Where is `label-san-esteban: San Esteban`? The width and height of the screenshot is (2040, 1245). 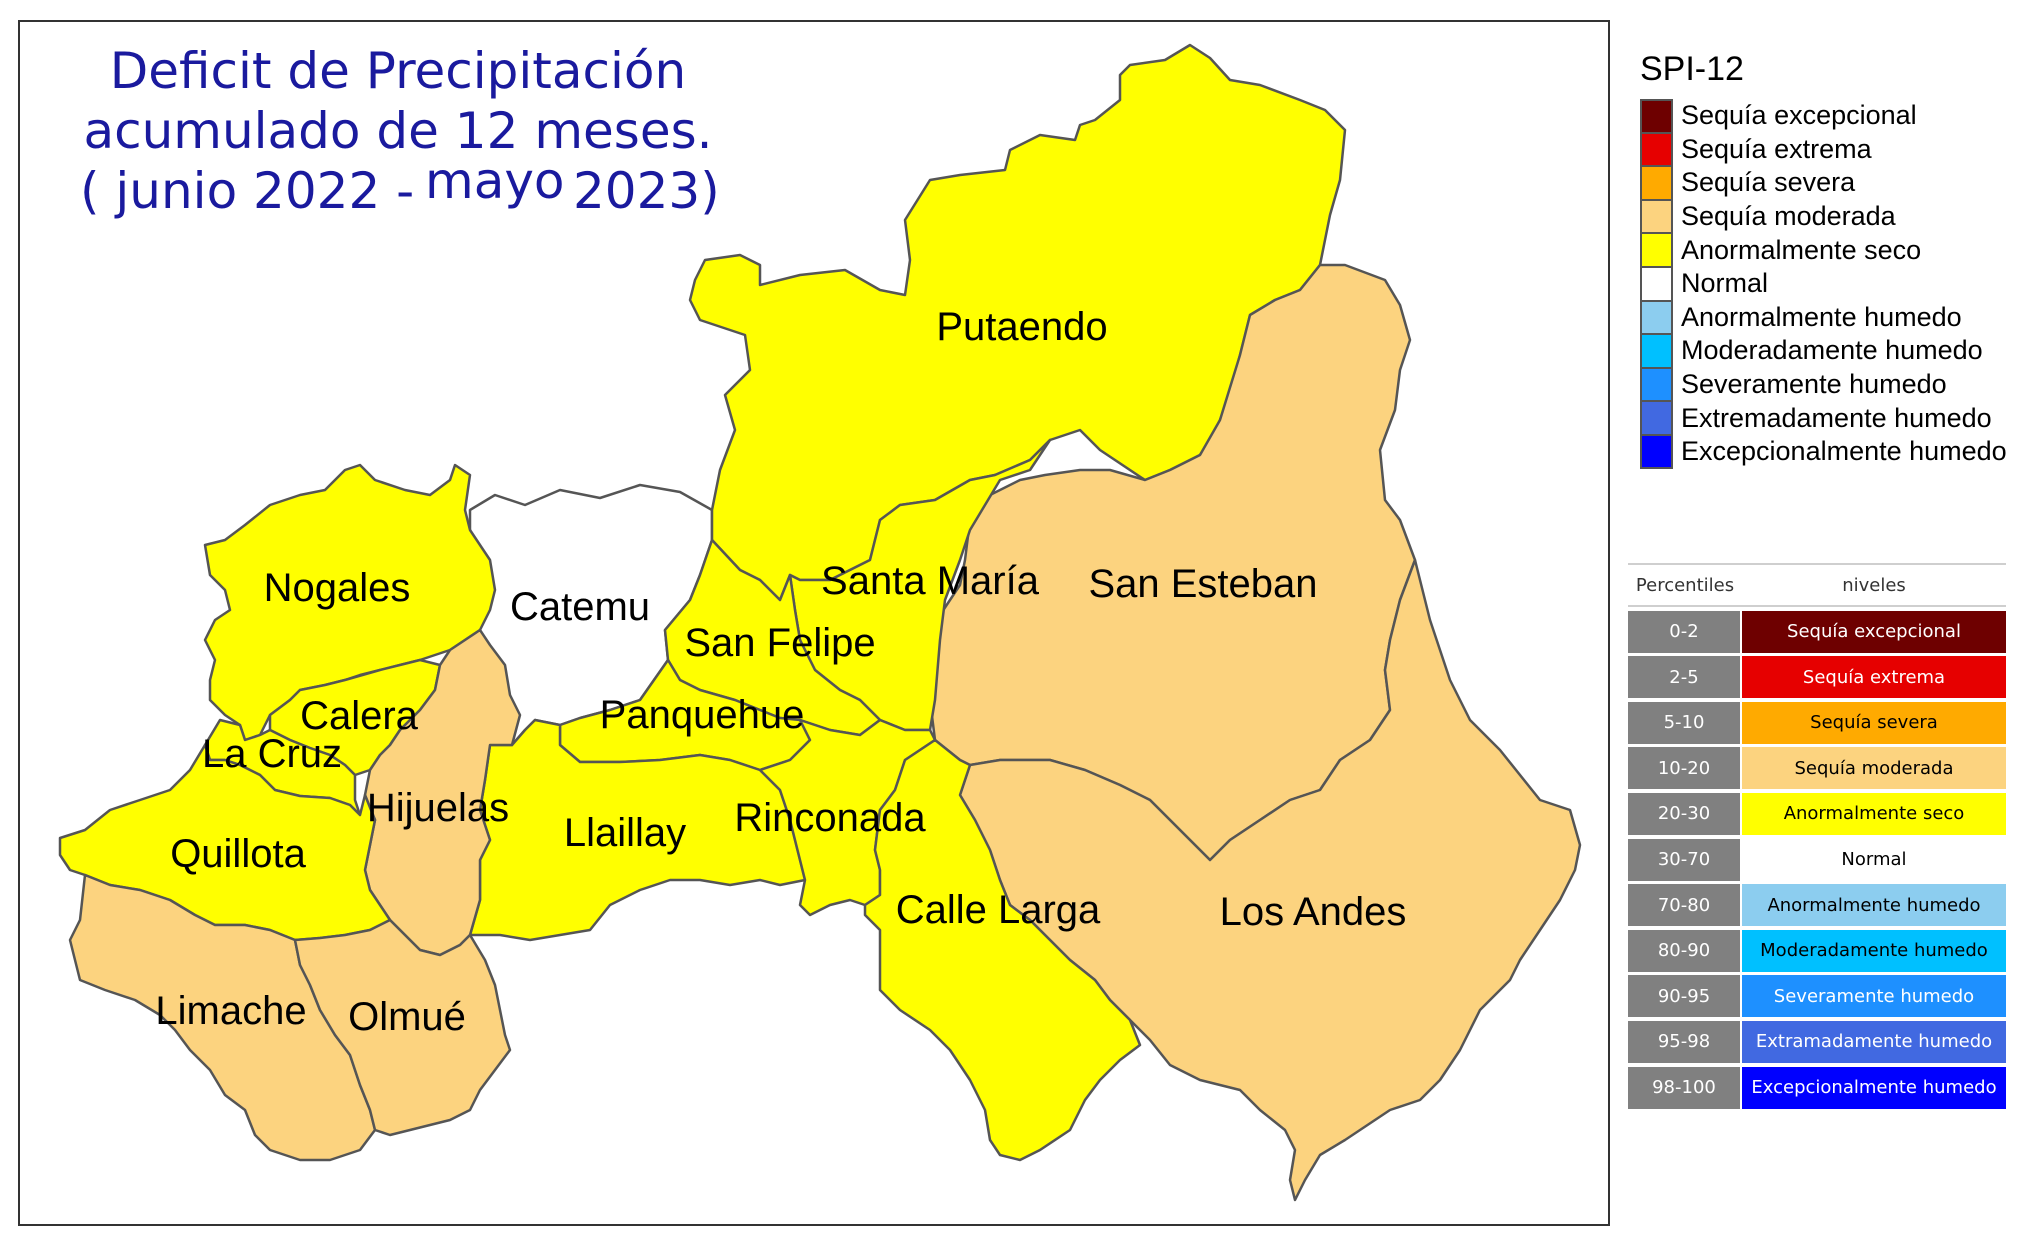 label-san-esteban: San Esteban is located at coordinates (1202, 584).